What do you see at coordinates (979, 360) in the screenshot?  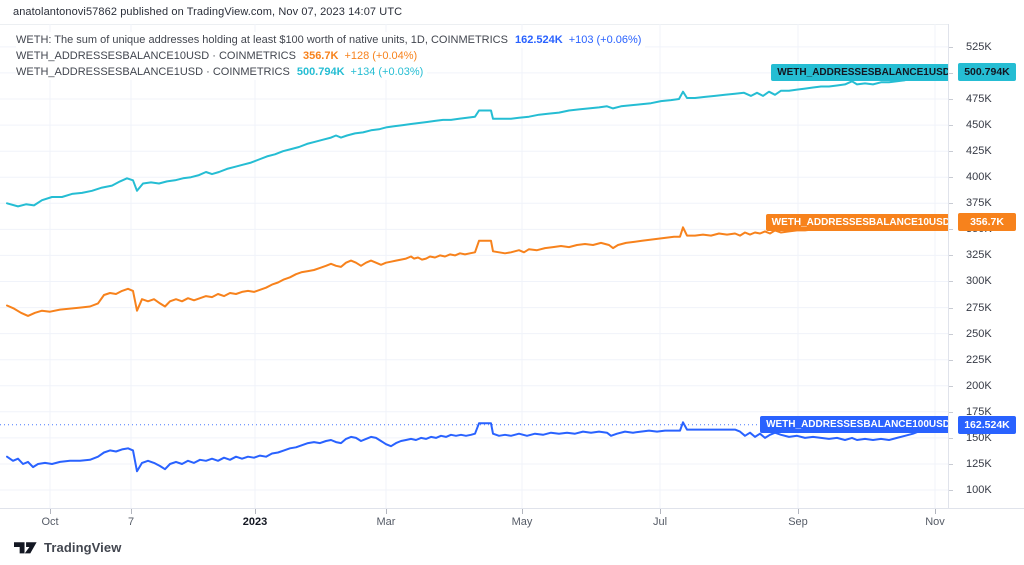 I see `y-axis-label: 225K` at bounding box center [979, 360].